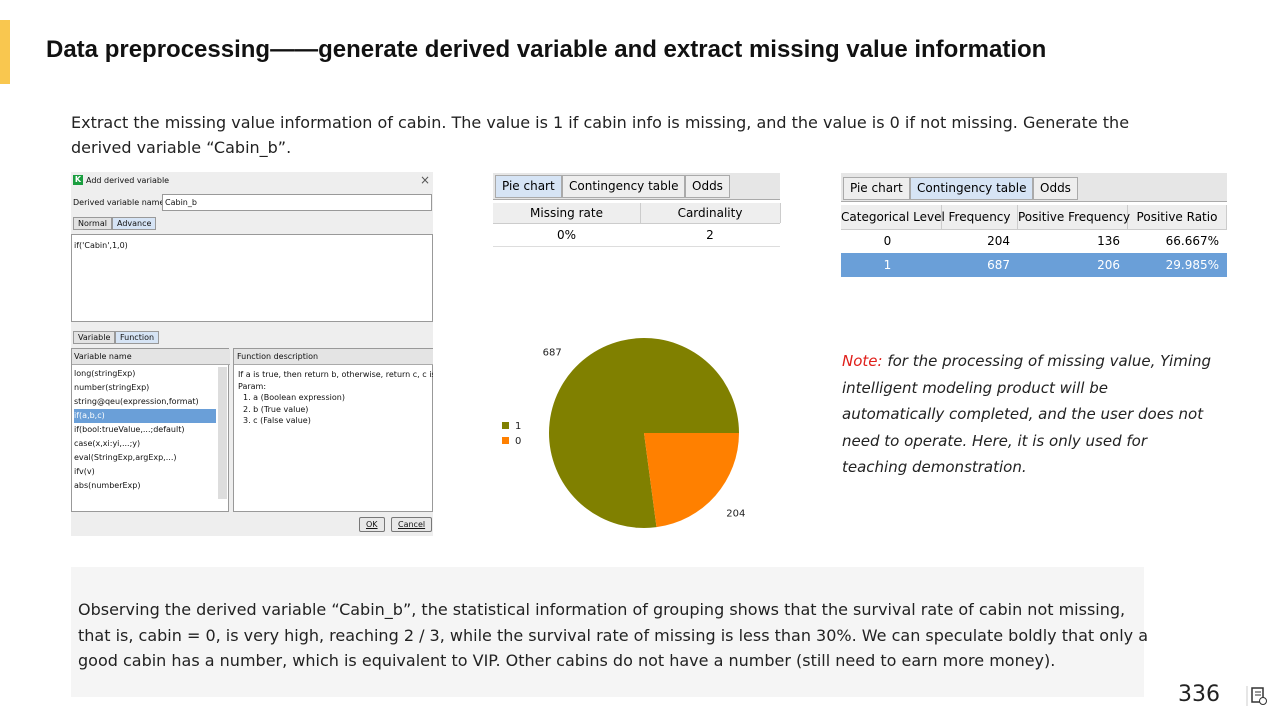 This screenshot has width=1280, height=720. Describe the element at coordinates (277, 420) in the screenshot. I see `description-line: 3. c (False value)` at that location.